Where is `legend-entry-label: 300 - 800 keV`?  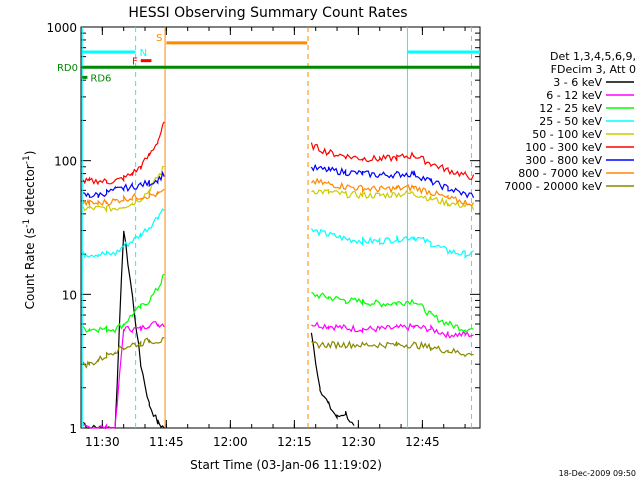
legend-entry-label: 300 - 800 keV is located at coordinates (563, 160).